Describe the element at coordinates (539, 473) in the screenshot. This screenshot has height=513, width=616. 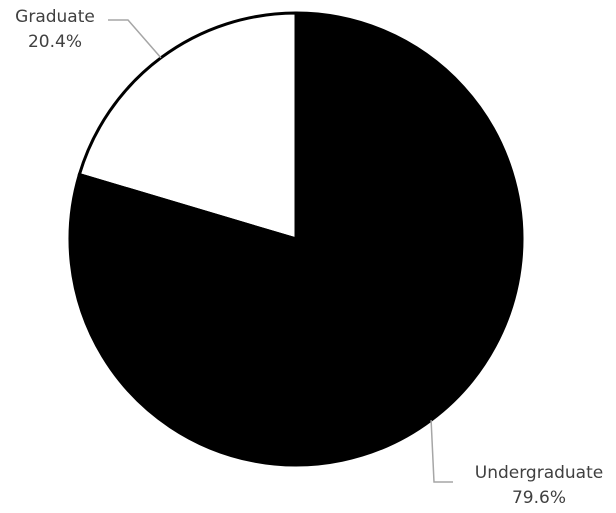
I see `slice-label-undergraduate-name: Undergraduate` at that location.